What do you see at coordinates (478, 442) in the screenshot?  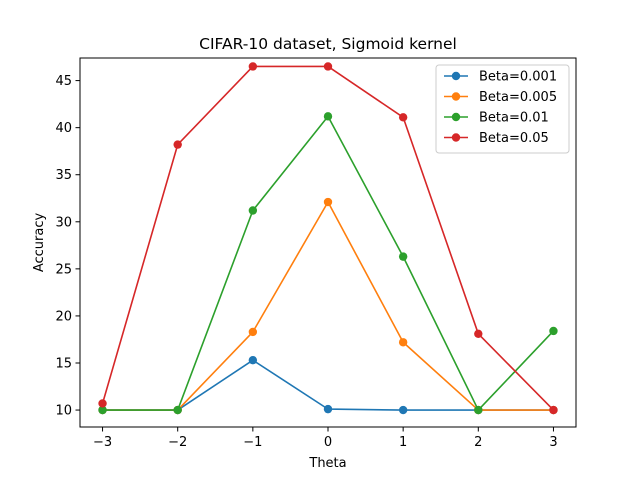 I see `x-tick-label: 2` at bounding box center [478, 442].